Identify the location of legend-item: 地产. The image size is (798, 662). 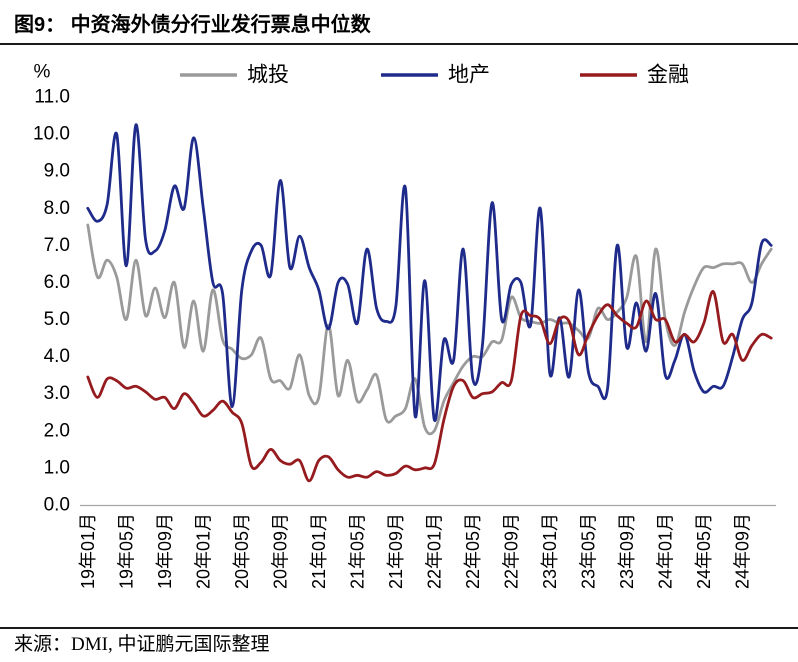
(435, 75).